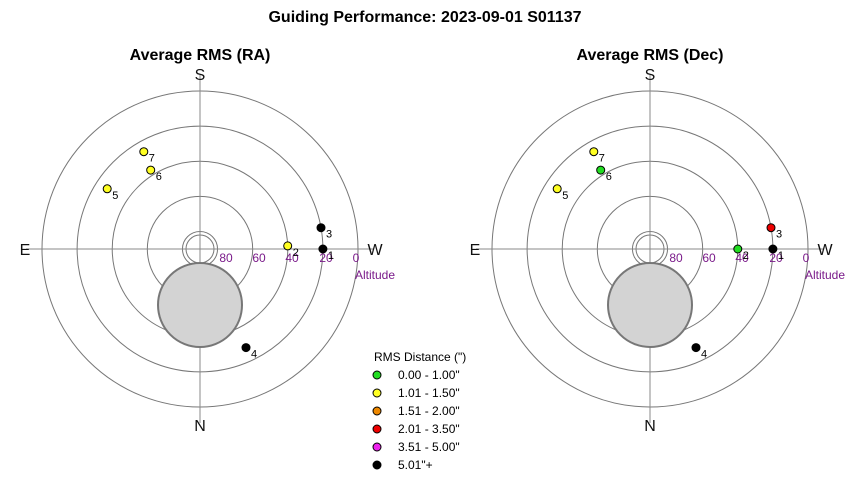 The width and height of the screenshot is (850, 480). What do you see at coordinates (746, 256) in the screenshot?
I see `point-label-2-dec: 2` at bounding box center [746, 256].